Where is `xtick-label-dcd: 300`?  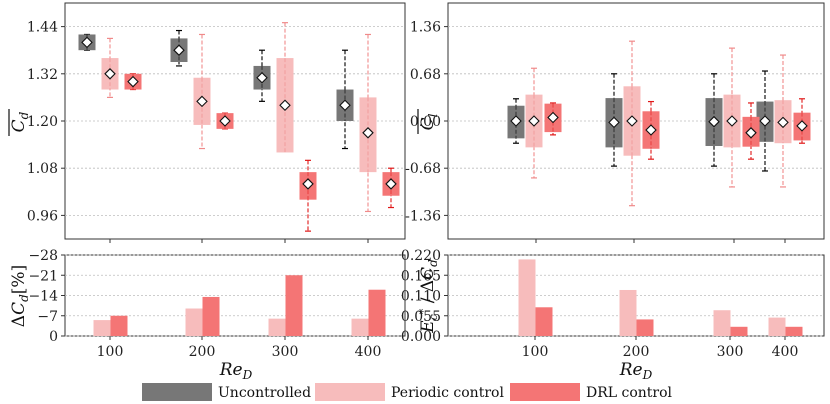 xtick-label-dcd: 300 is located at coordinates (285, 352).